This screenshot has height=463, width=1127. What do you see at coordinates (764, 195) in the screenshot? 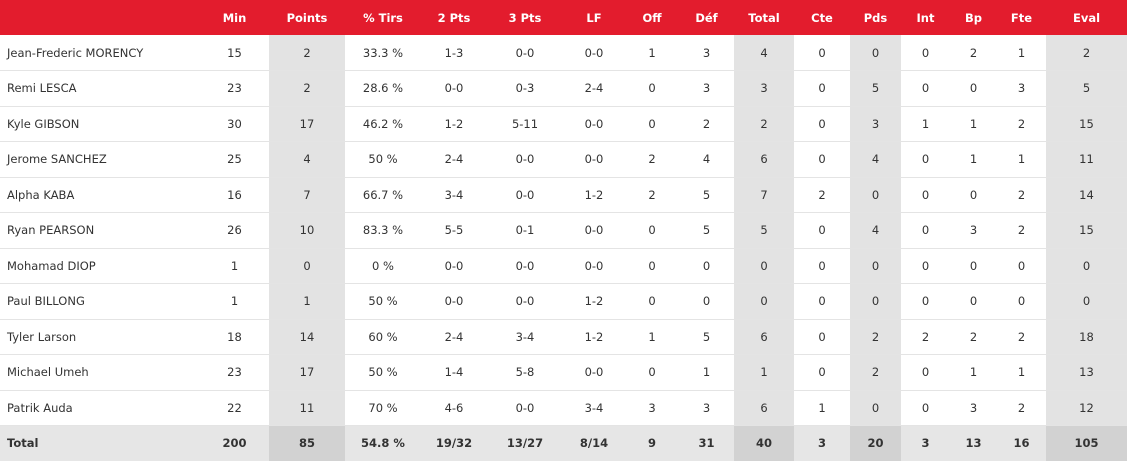
I see `cell-total-rebounds: 7` at bounding box center [764, 195].